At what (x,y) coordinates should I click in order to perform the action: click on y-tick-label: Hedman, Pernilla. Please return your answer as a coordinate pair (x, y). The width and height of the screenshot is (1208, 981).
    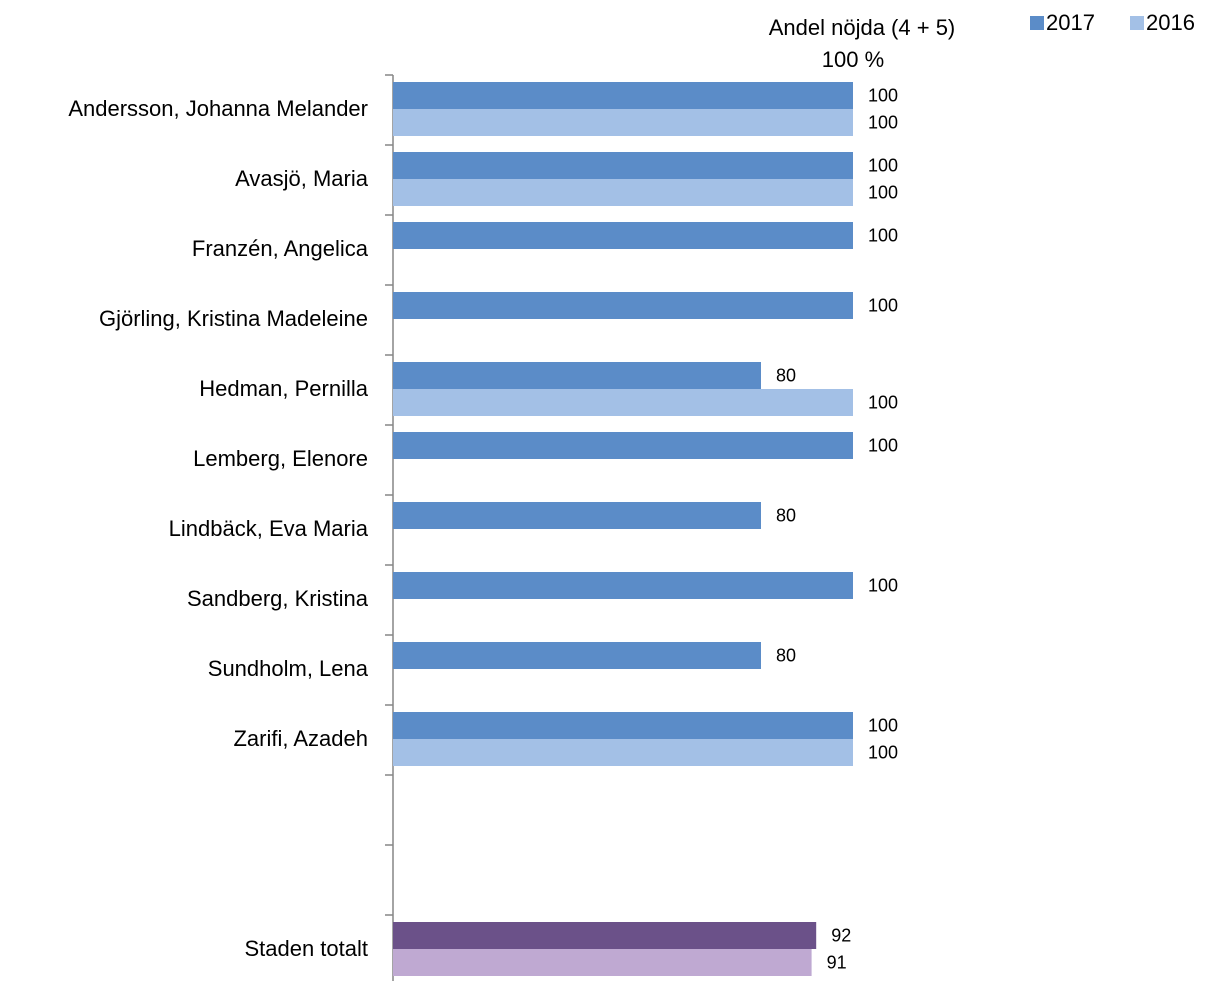
    Looking at the image, I should click on (284, 388).